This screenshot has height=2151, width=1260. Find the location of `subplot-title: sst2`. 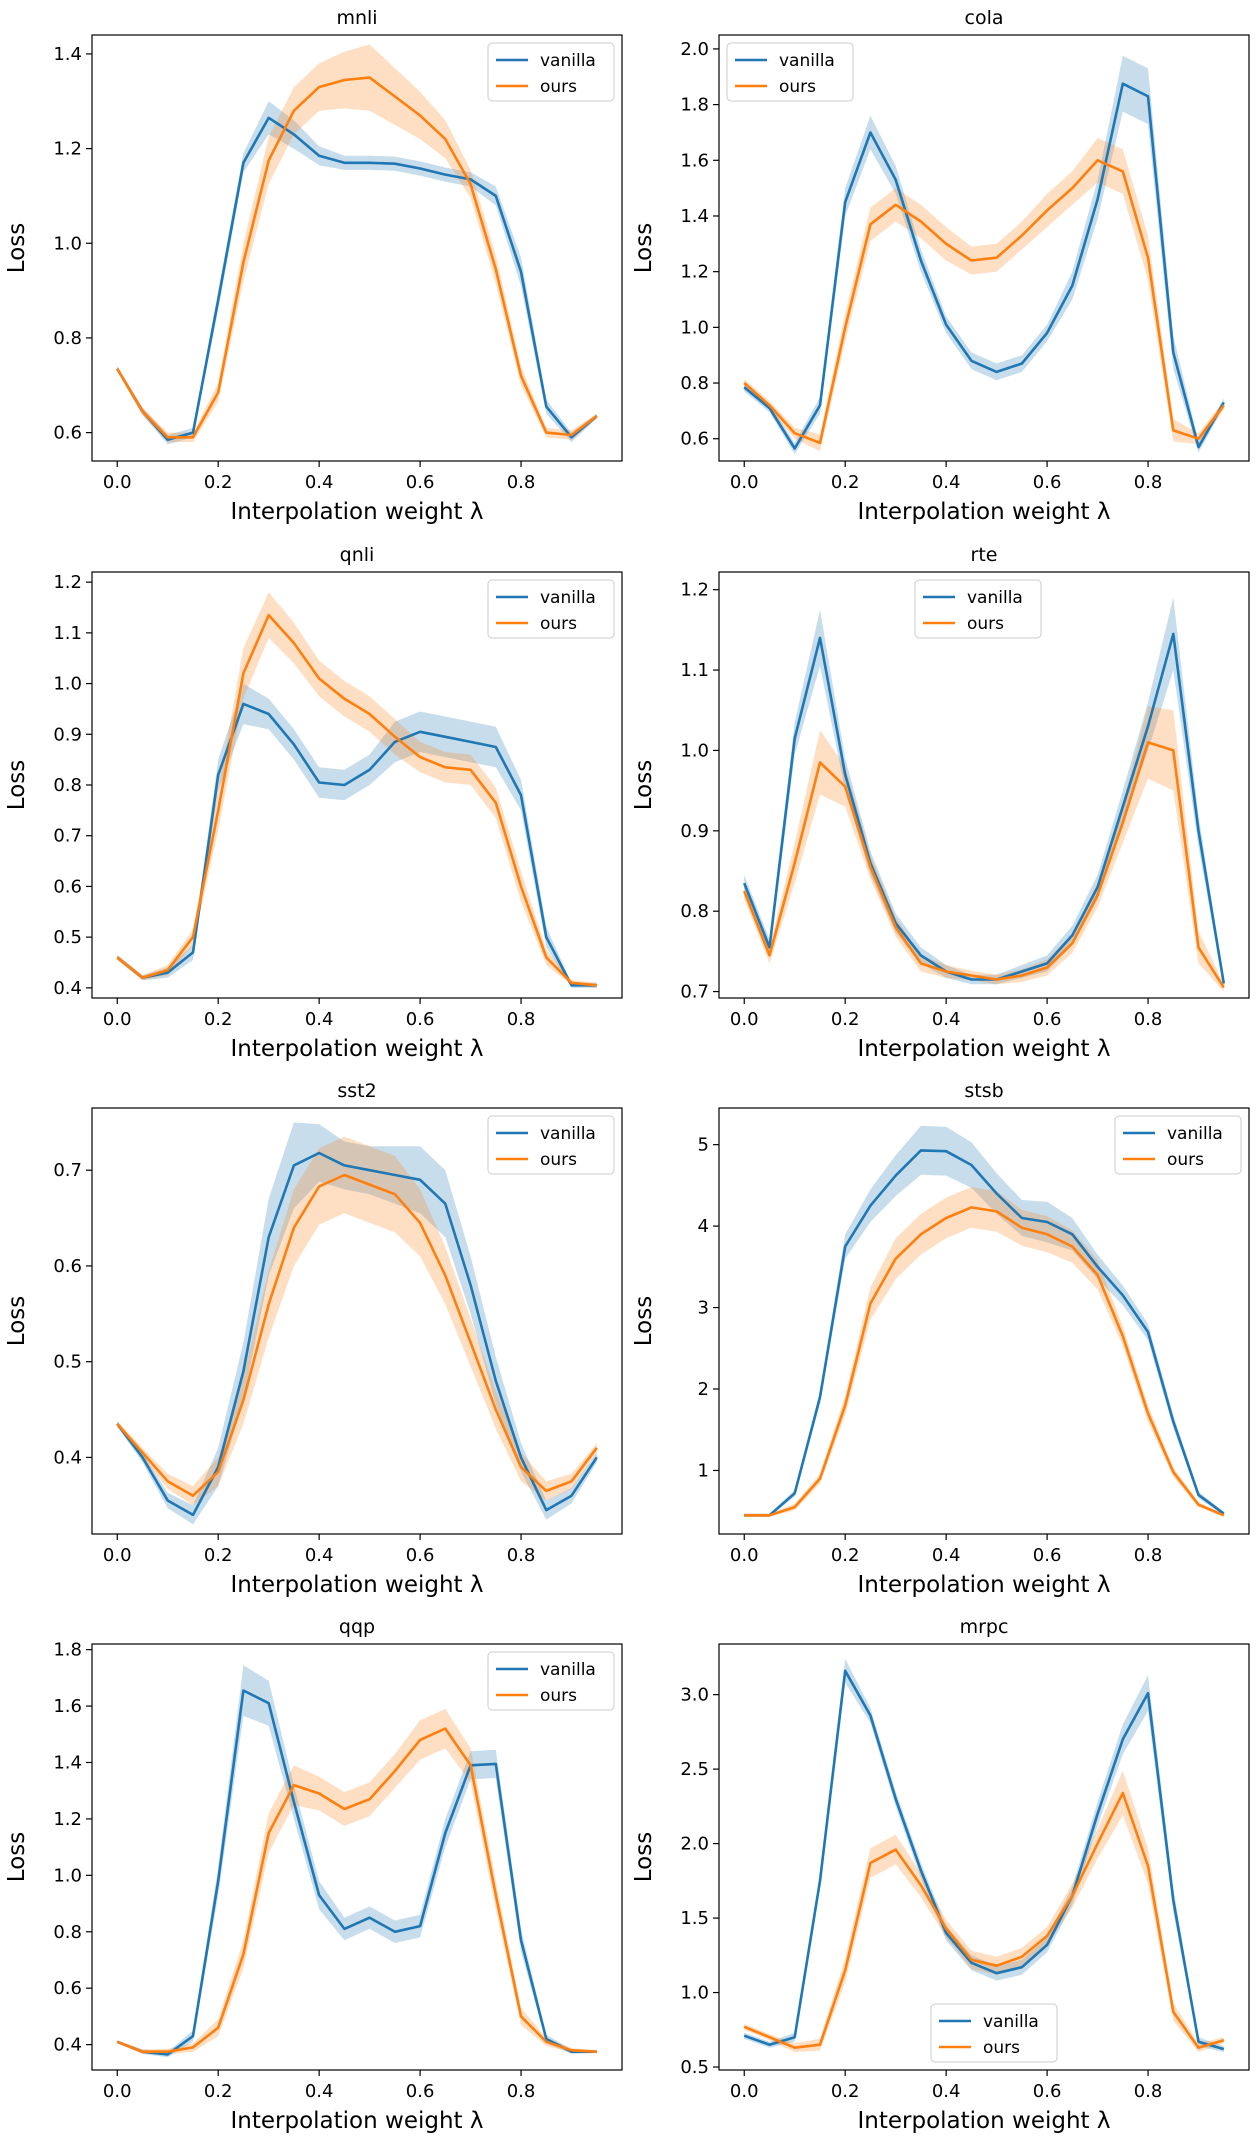

subplot-title: sst2 is located at coordinates (356, 1091).